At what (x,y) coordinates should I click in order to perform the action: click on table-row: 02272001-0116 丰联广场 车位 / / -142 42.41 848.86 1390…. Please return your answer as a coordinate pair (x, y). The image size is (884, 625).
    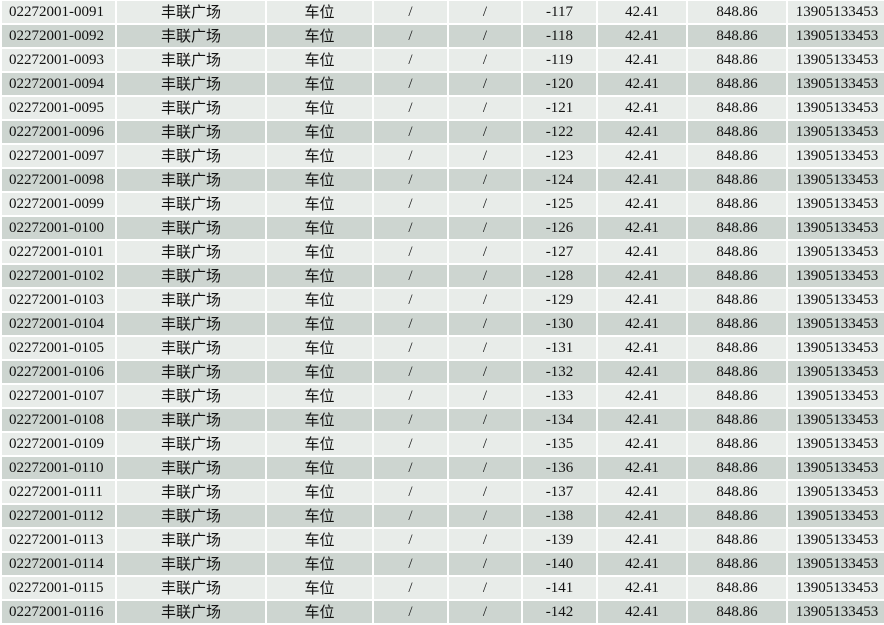
    Looking at the image, I should click on (442, 612).